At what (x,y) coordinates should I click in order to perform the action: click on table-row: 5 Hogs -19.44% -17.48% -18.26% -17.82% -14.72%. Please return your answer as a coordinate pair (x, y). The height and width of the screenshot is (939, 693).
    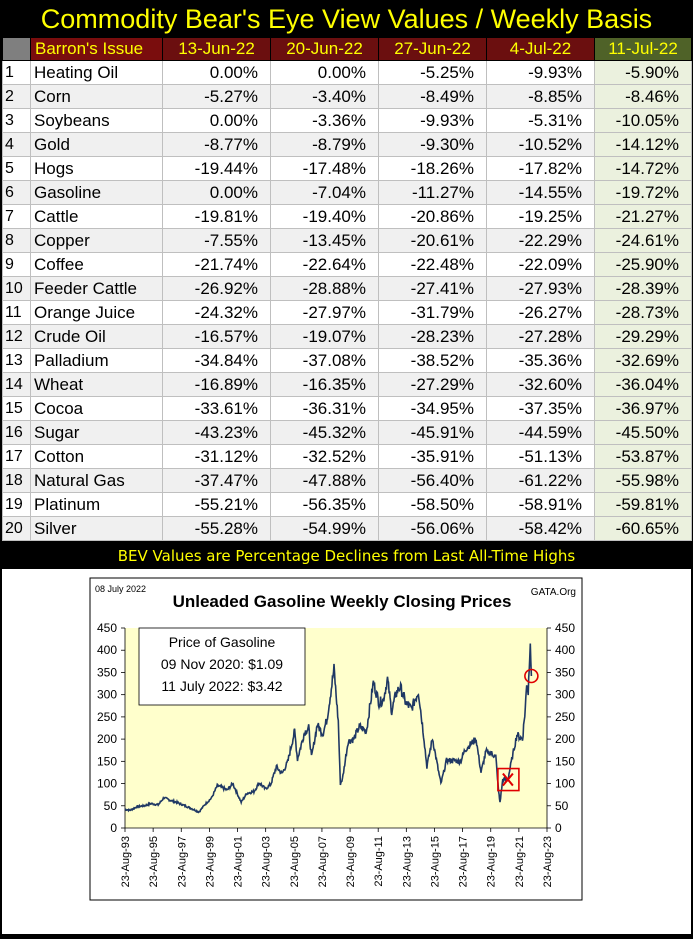
    Looking at the image, I should click on (347, 168).